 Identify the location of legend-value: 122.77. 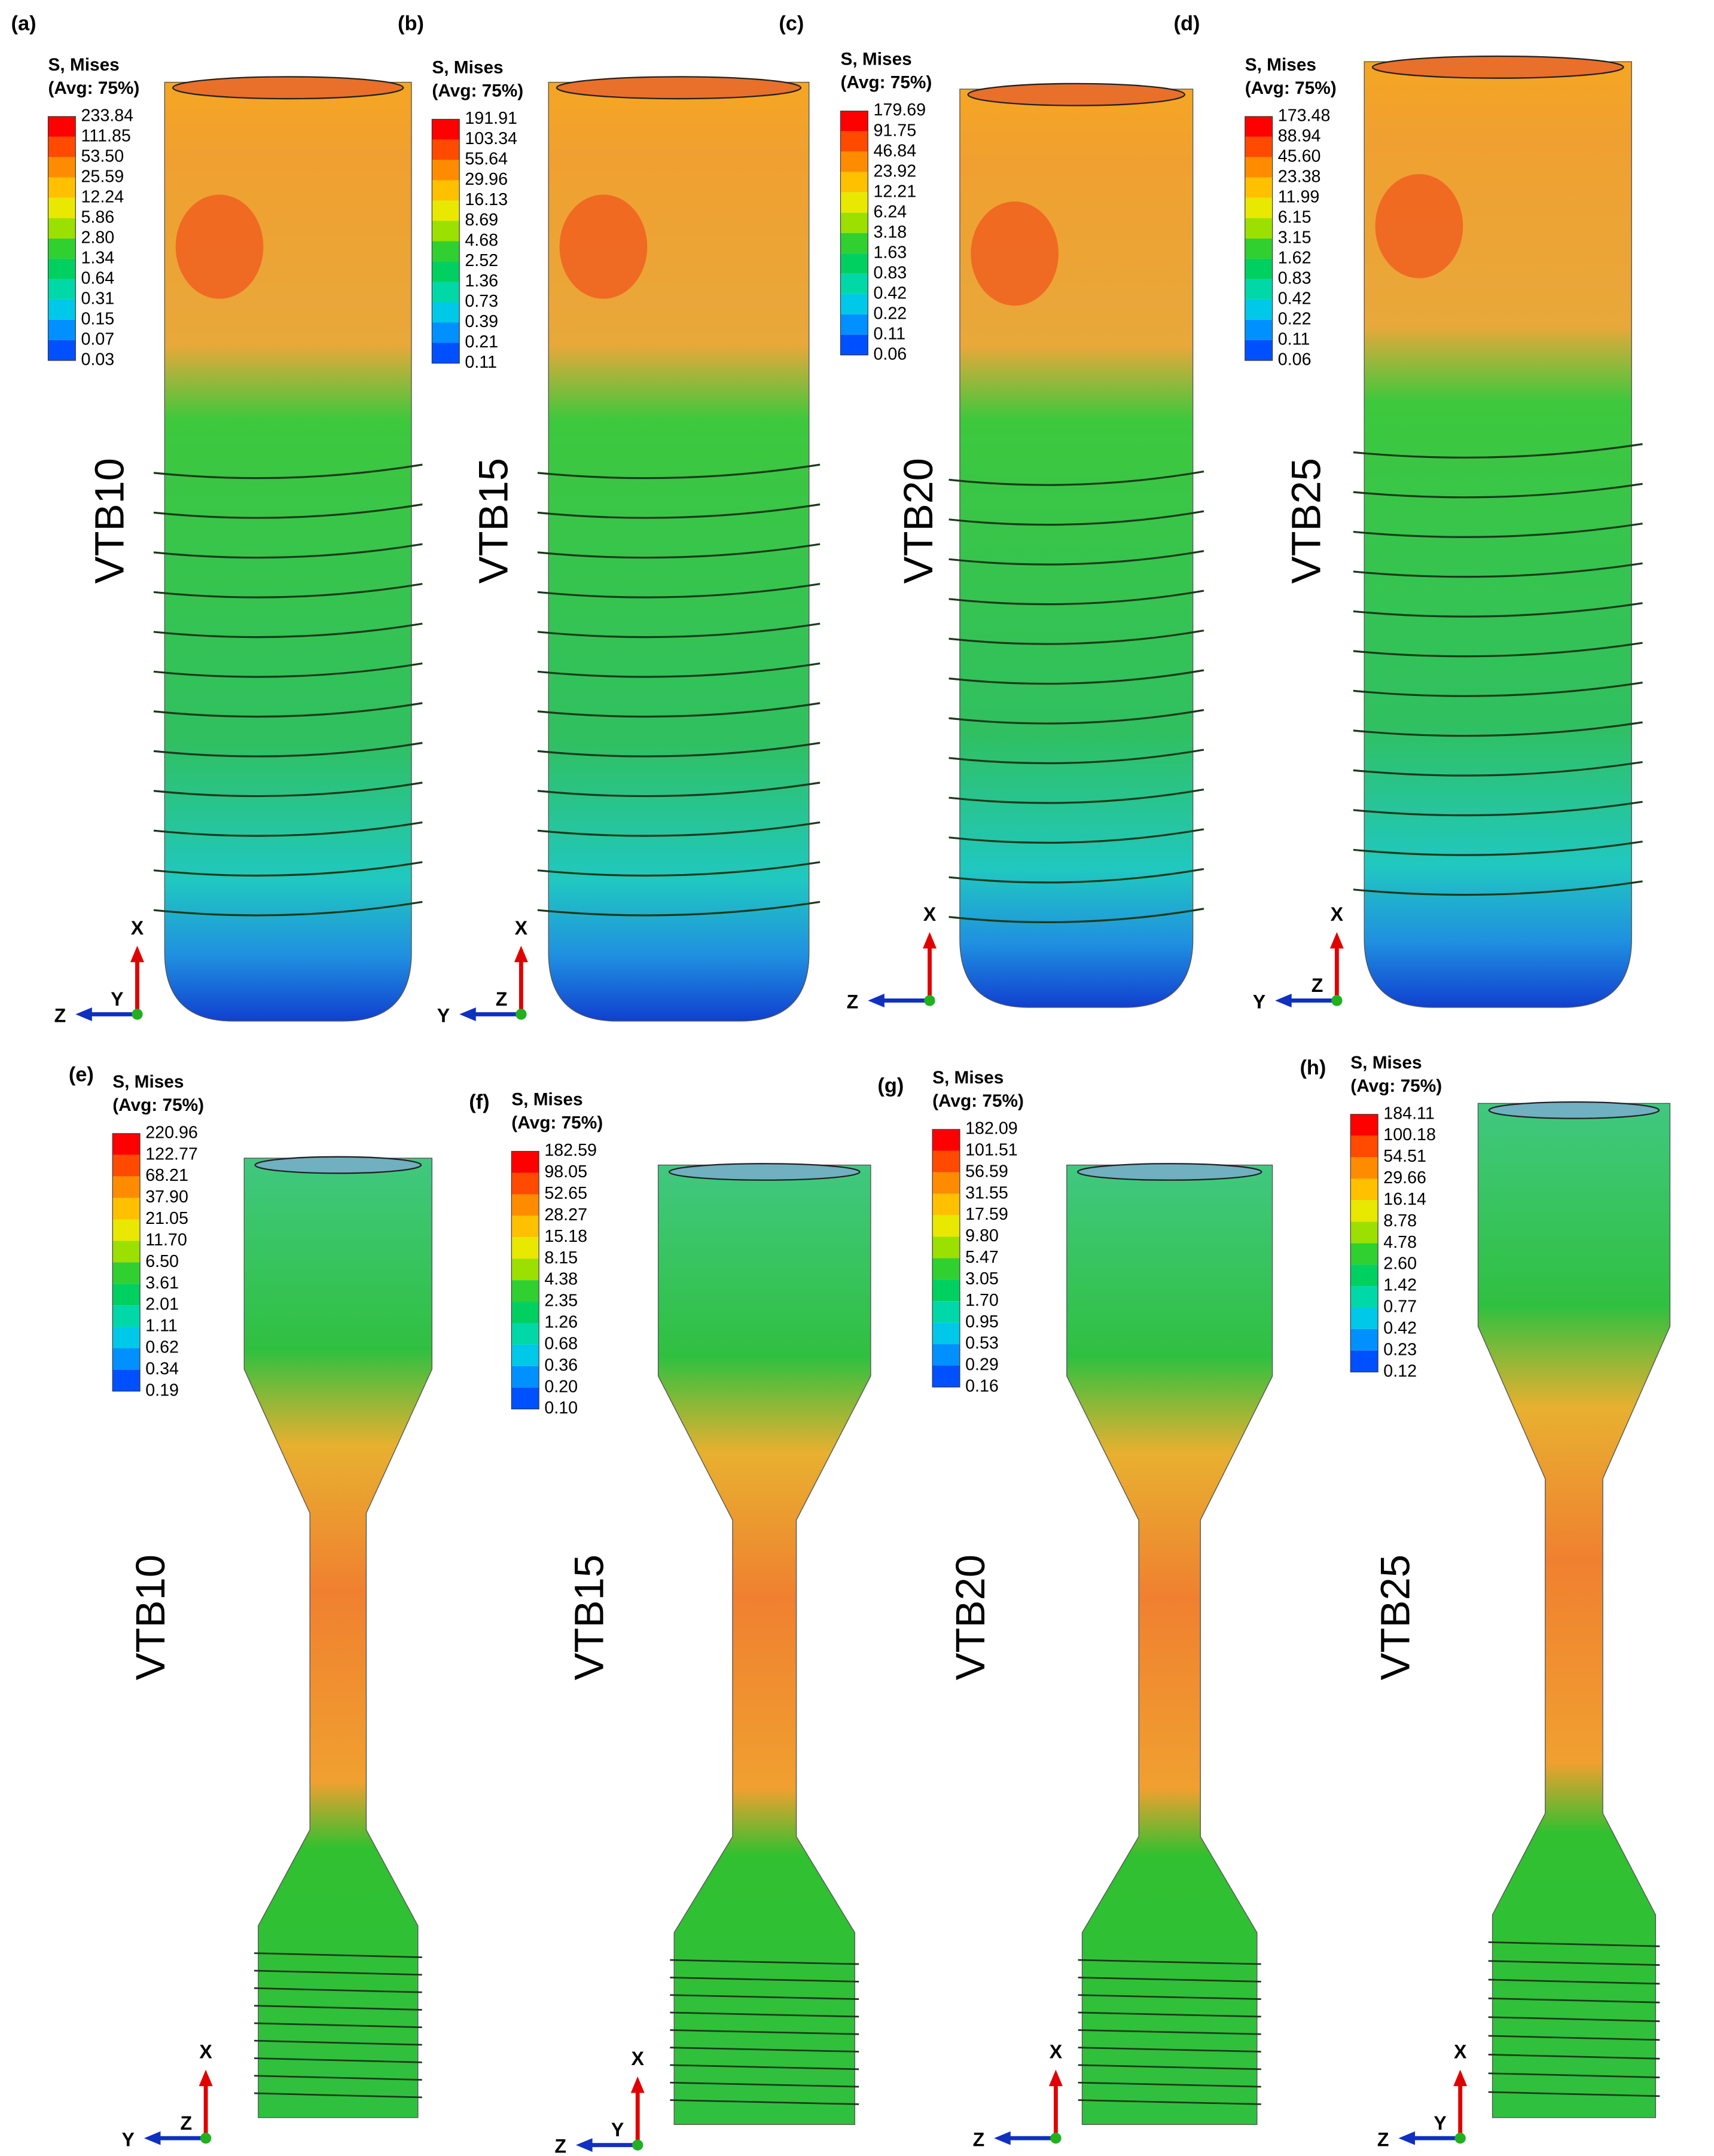
(172, 1153).